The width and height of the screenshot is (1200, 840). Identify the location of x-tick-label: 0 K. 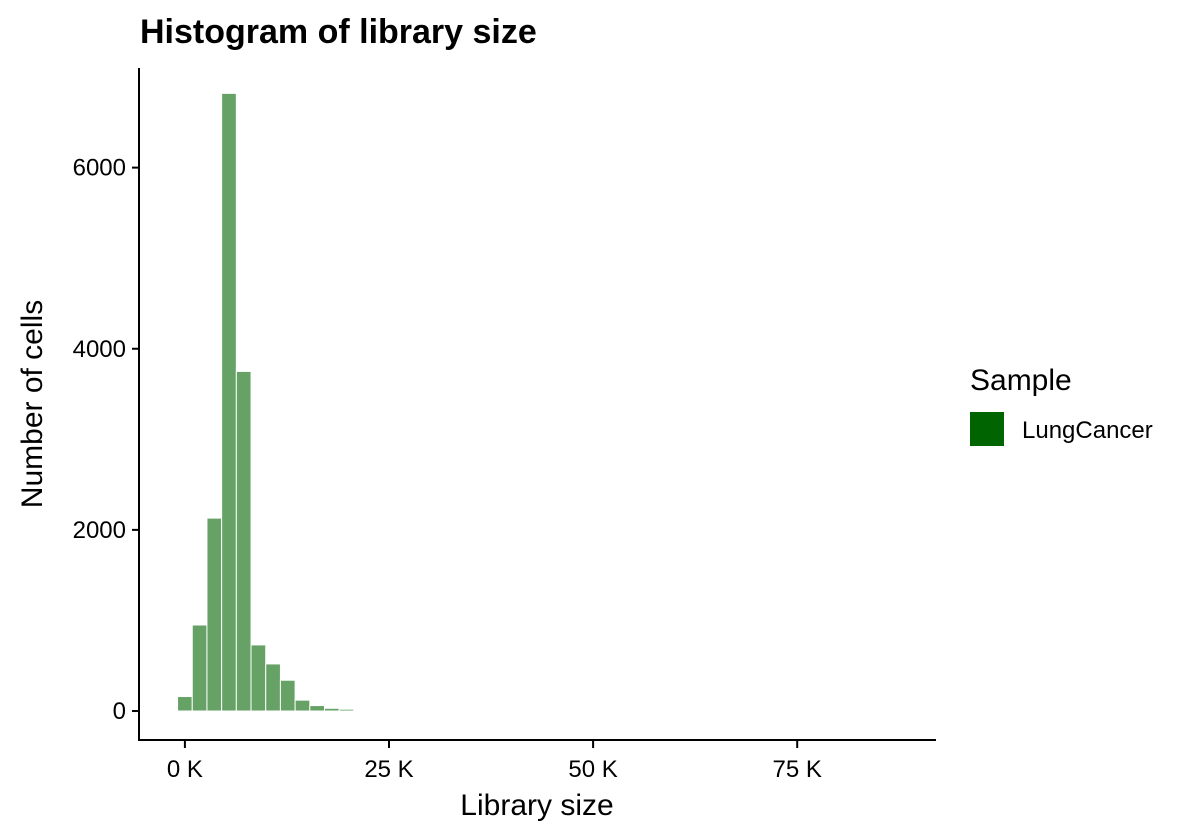
(185, 769).